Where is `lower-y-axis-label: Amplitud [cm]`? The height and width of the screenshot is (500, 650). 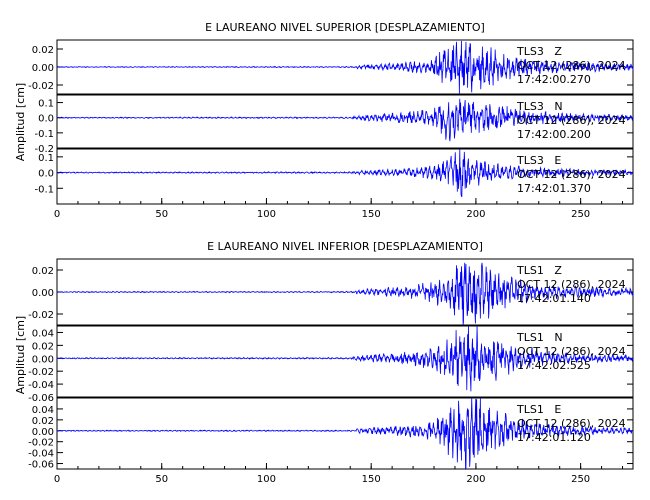
lower-y-axis-label: Amplitud [cm] is located at coordinates (20, 355).